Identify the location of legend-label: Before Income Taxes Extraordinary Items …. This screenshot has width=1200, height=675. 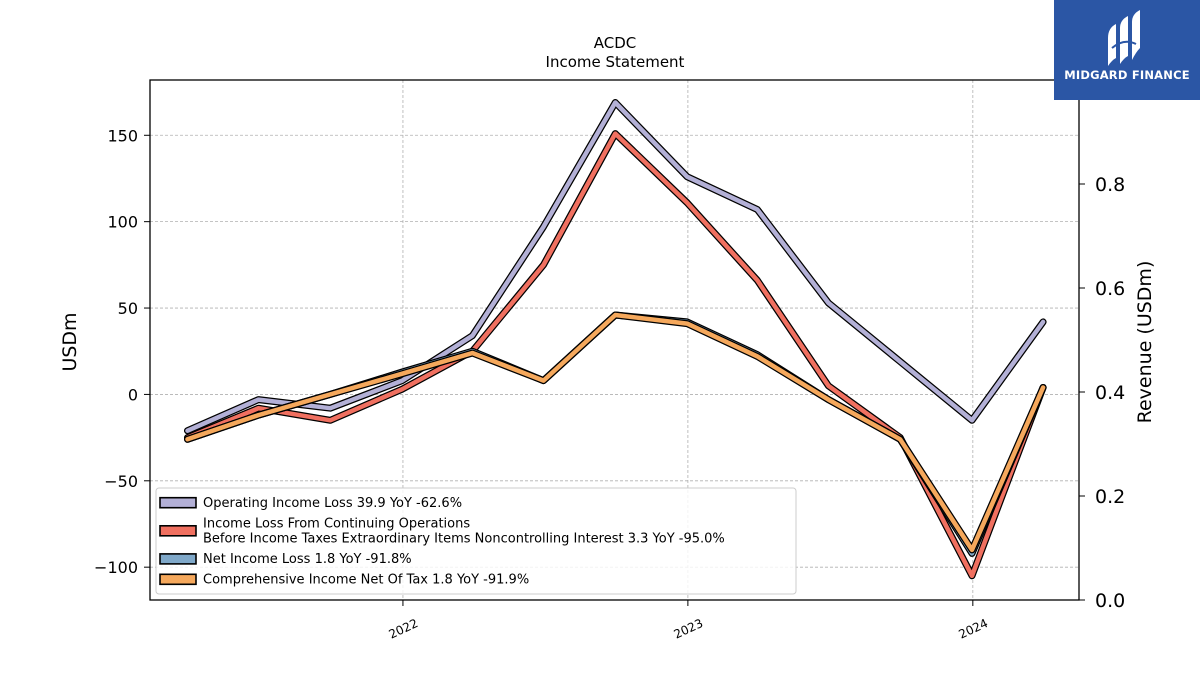
(464, 539).